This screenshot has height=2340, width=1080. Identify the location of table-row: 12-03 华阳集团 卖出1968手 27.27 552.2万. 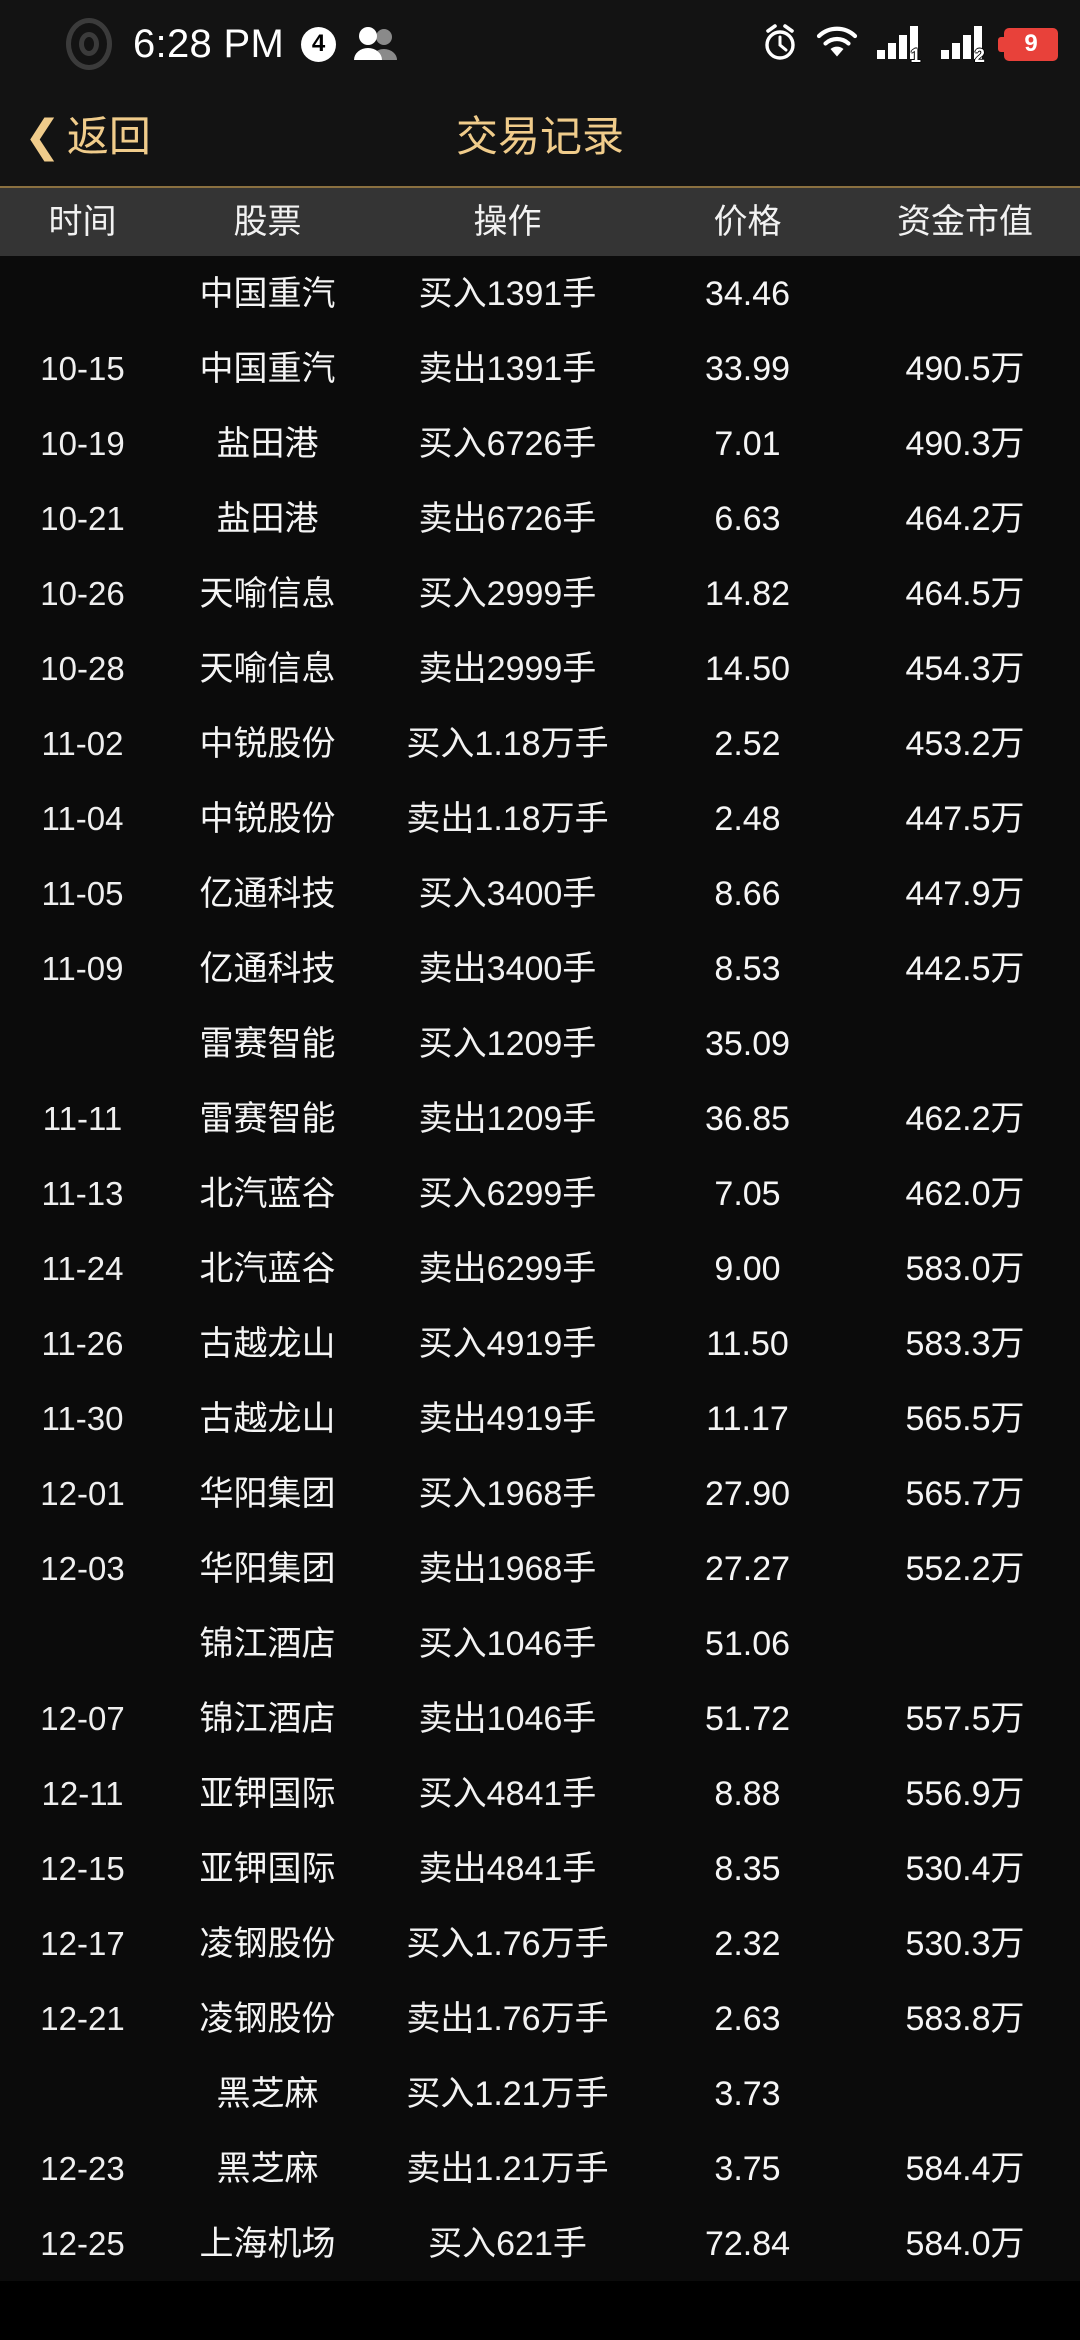
(540, 1568).